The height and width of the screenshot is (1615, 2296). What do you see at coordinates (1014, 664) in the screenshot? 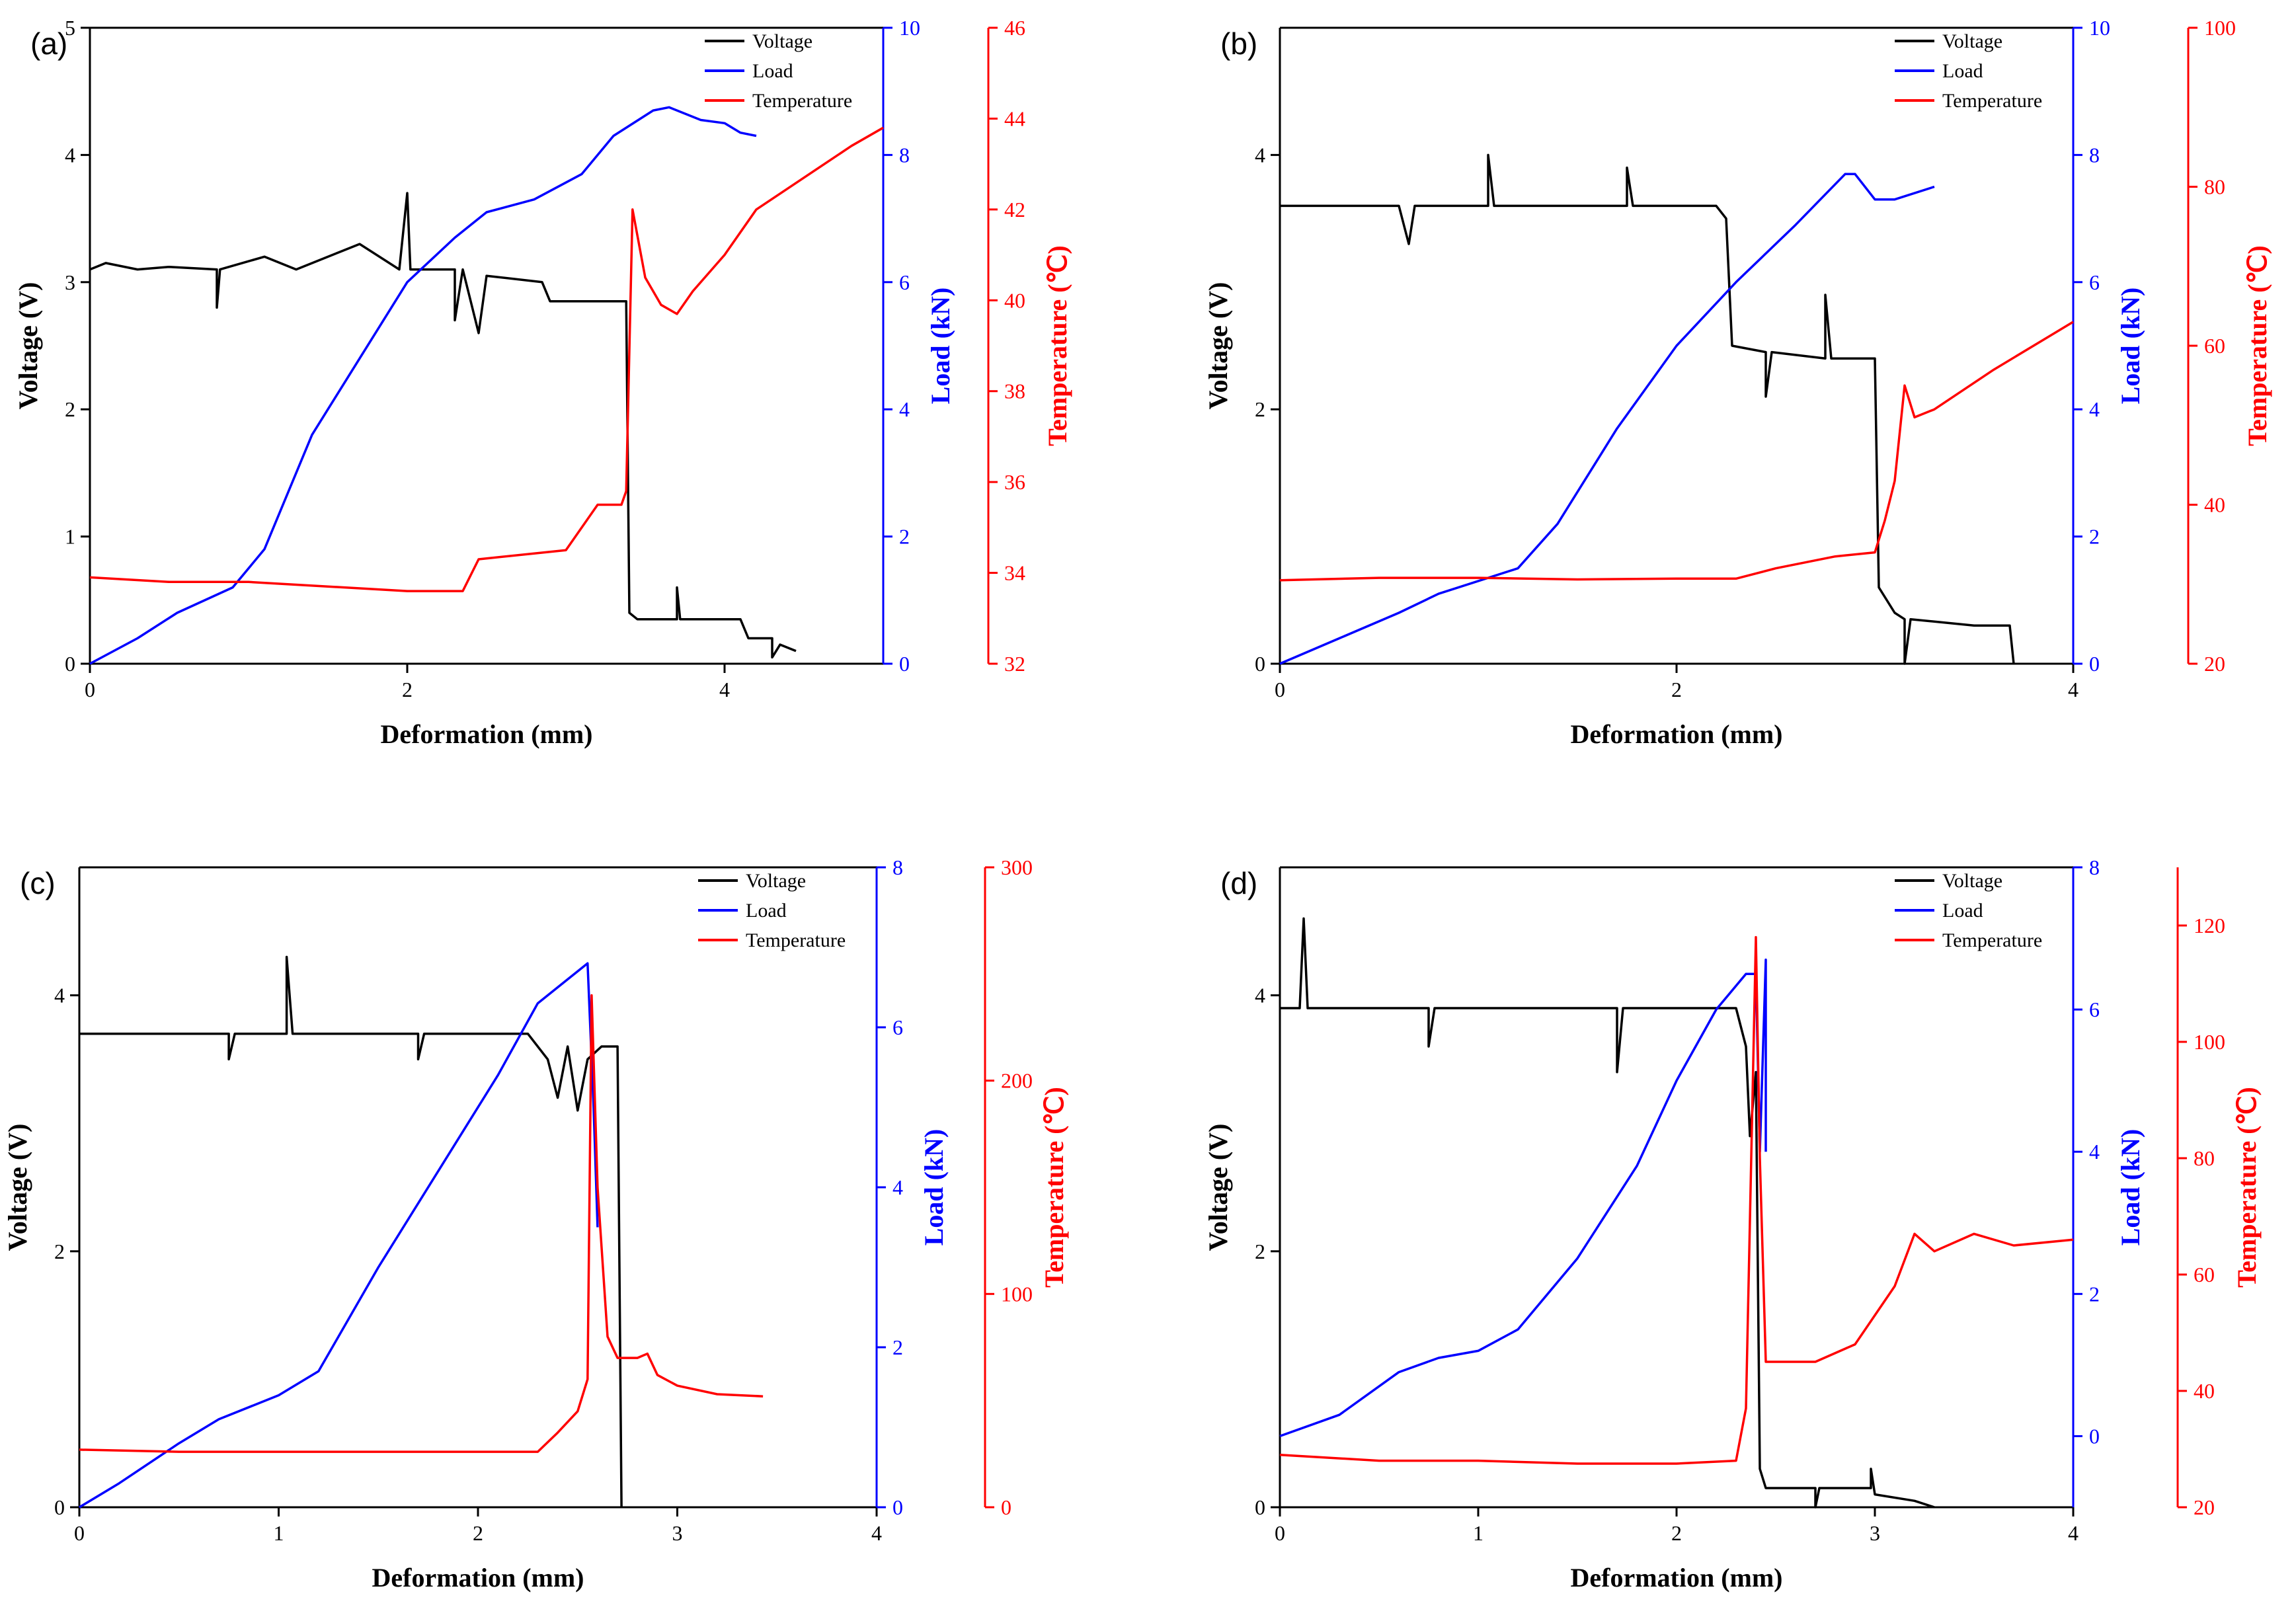
I see `temperature-tick-label: 32` at bounding box center [1014, 664].